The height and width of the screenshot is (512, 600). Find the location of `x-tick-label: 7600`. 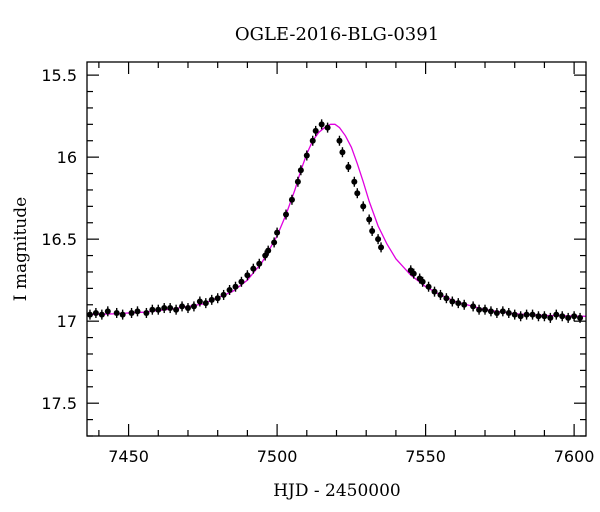

x-tick-label: 7600 is located at coordinates (574, 456).